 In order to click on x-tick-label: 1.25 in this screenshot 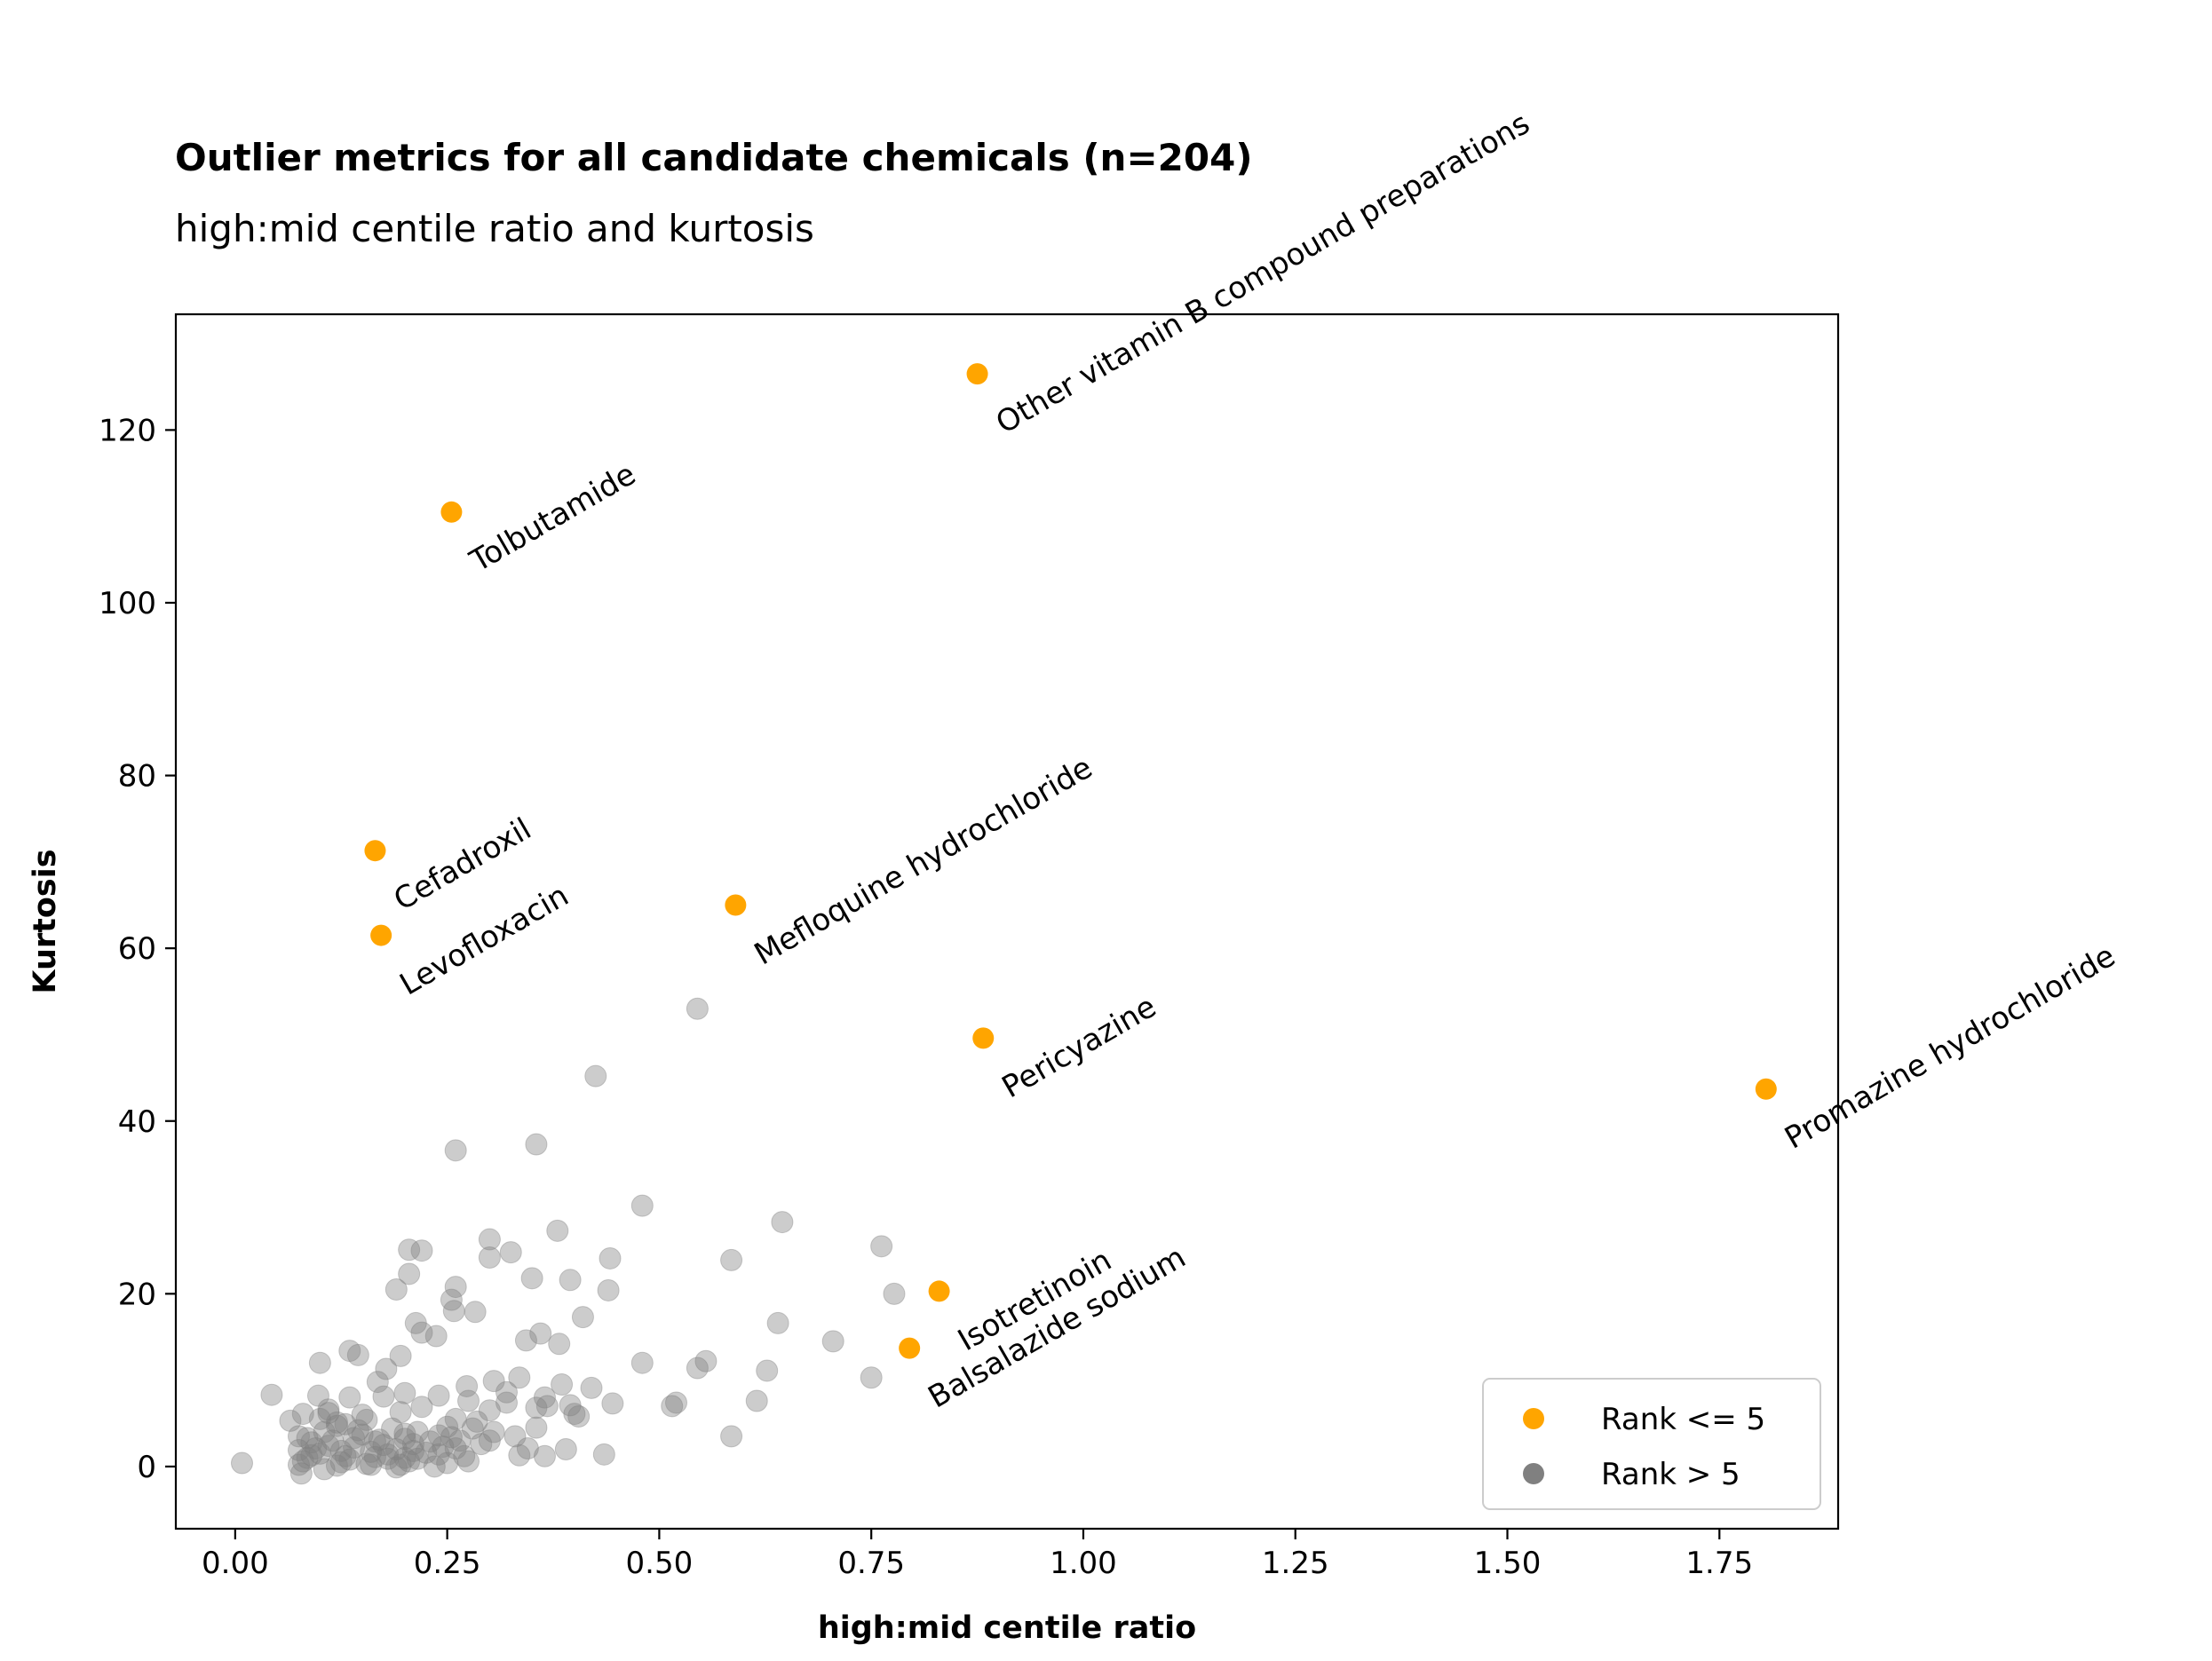, I will do `click(1295, 1563)`.